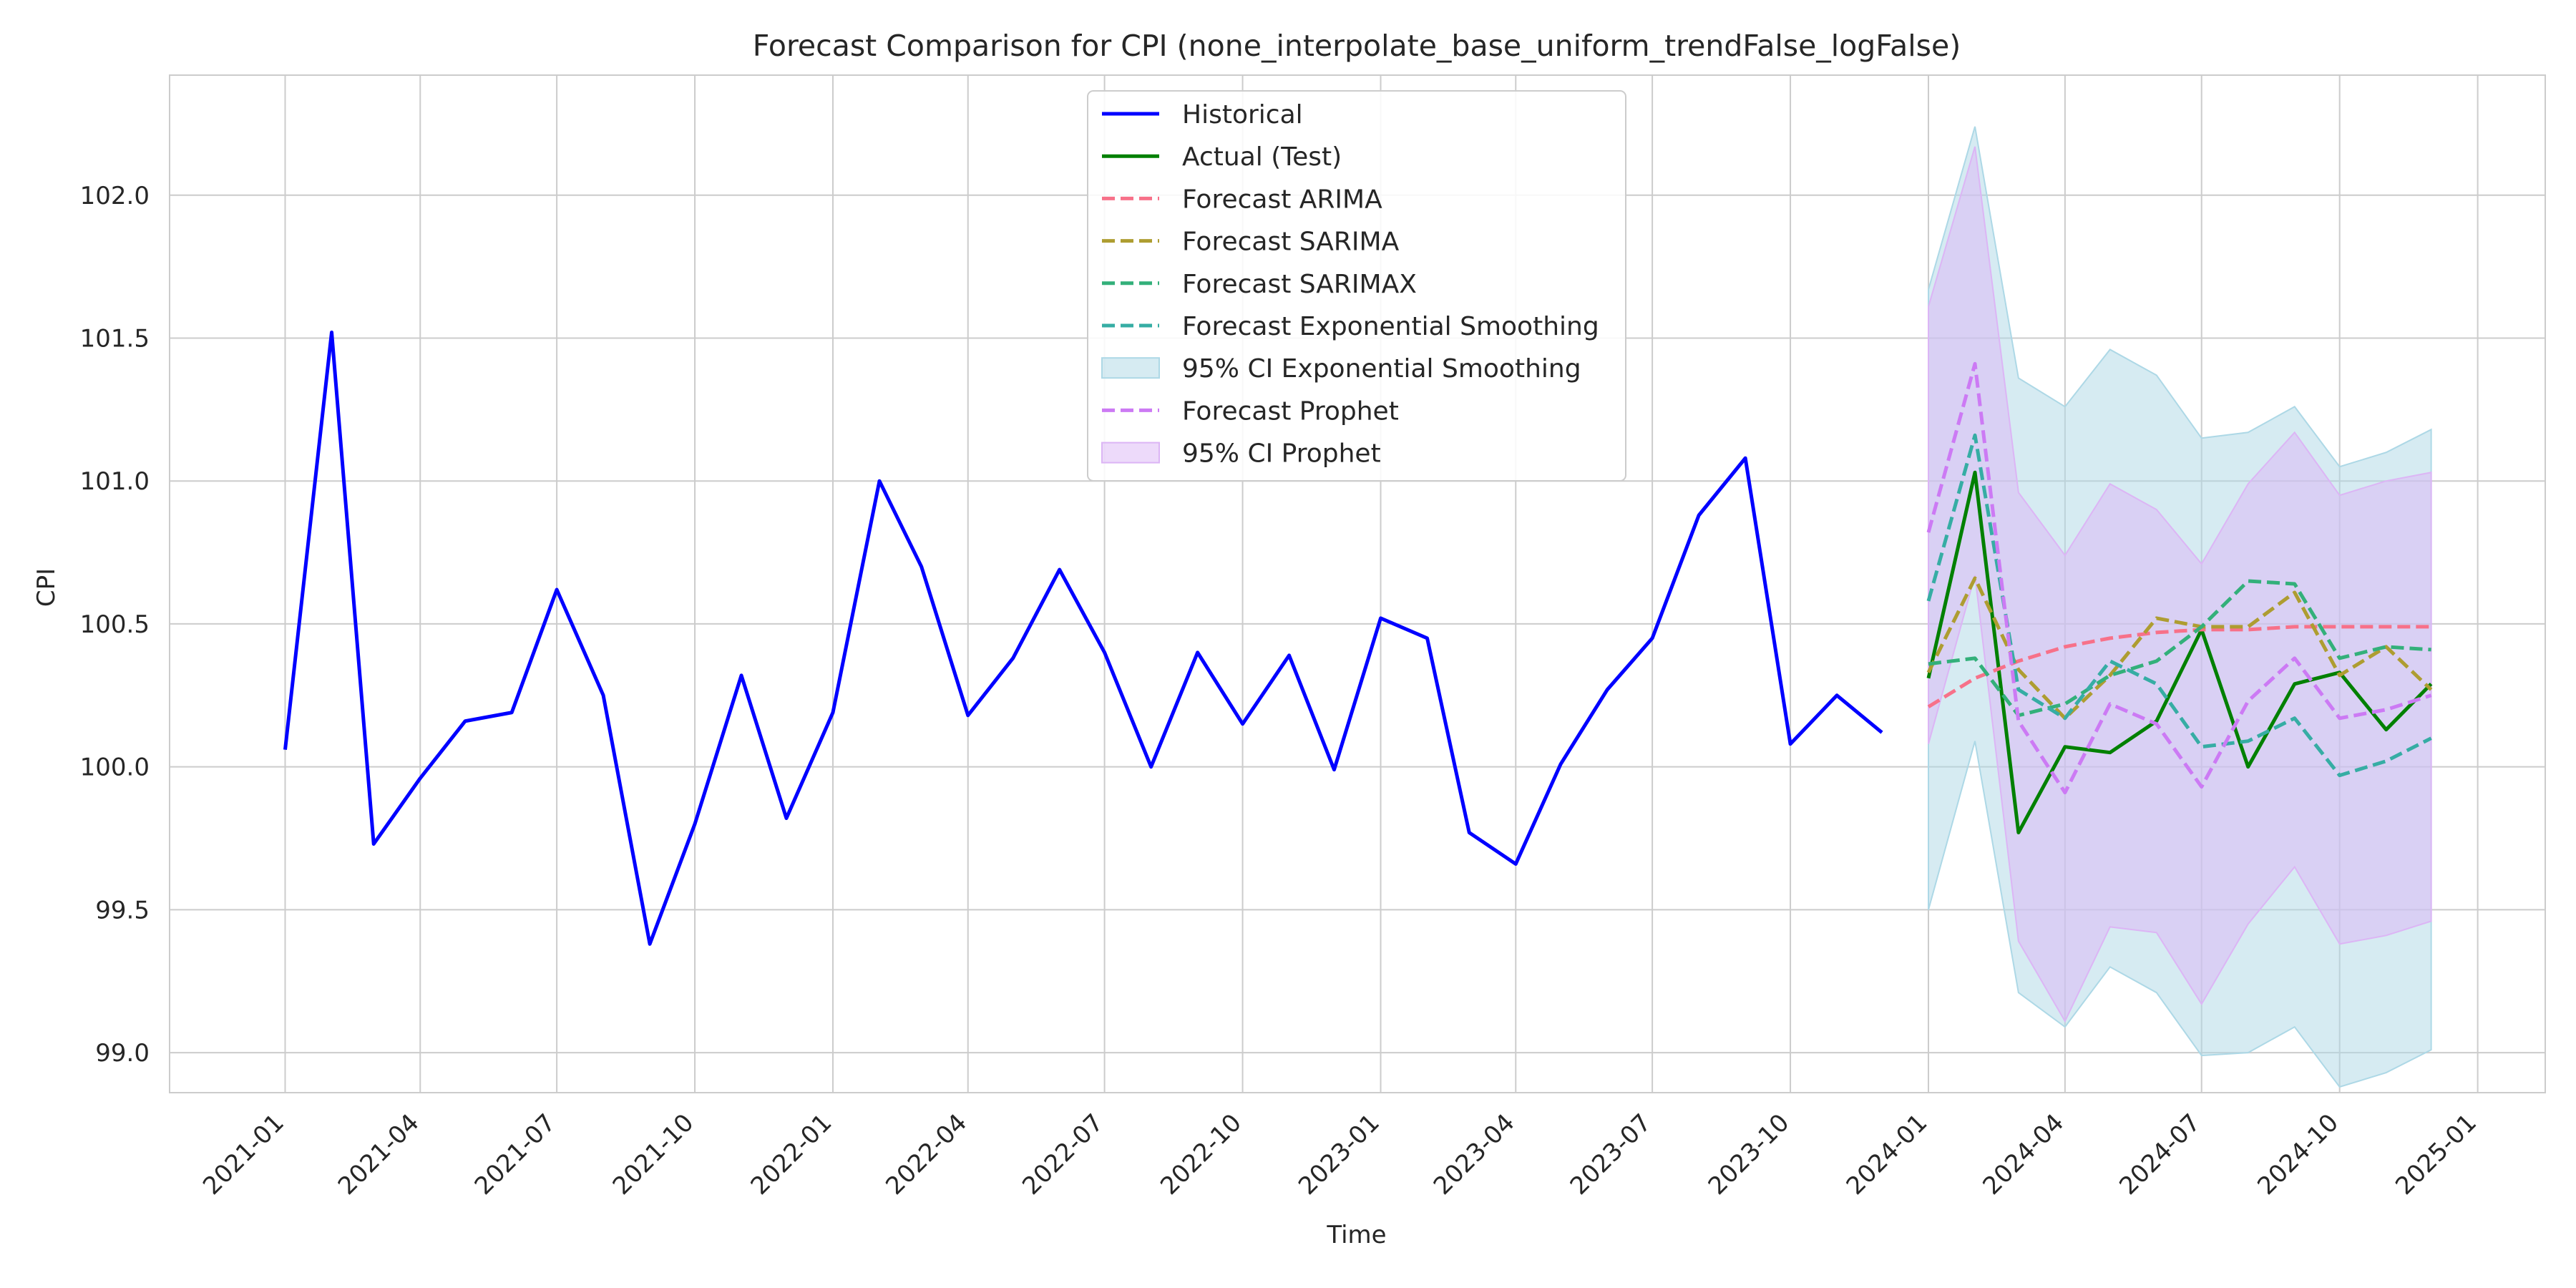  Describe the element at coordinates (1242, 115) in the screenshot. I see `legend-label: Historical` at that location.